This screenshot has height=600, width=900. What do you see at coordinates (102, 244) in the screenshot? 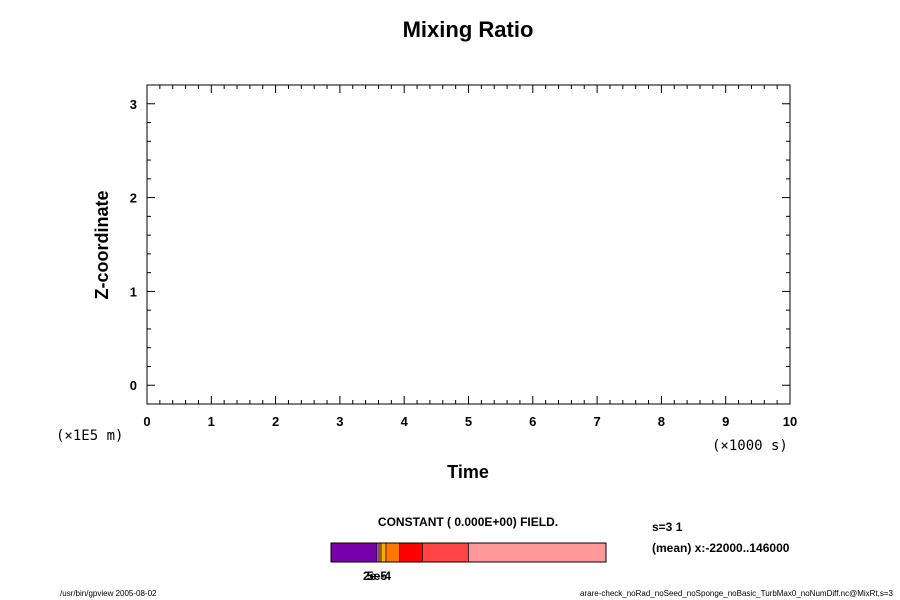
I see `y-axis-label: Z-coordinate` at bounding box center [102, 244].